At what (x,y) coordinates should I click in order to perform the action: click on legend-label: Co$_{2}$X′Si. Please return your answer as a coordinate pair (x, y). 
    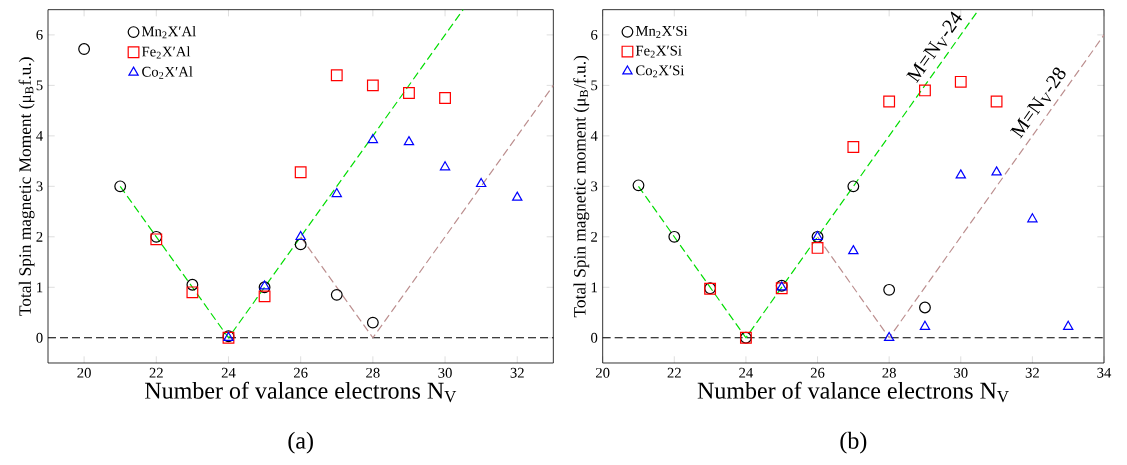
    Looking at the image, I should click on (660, 71).